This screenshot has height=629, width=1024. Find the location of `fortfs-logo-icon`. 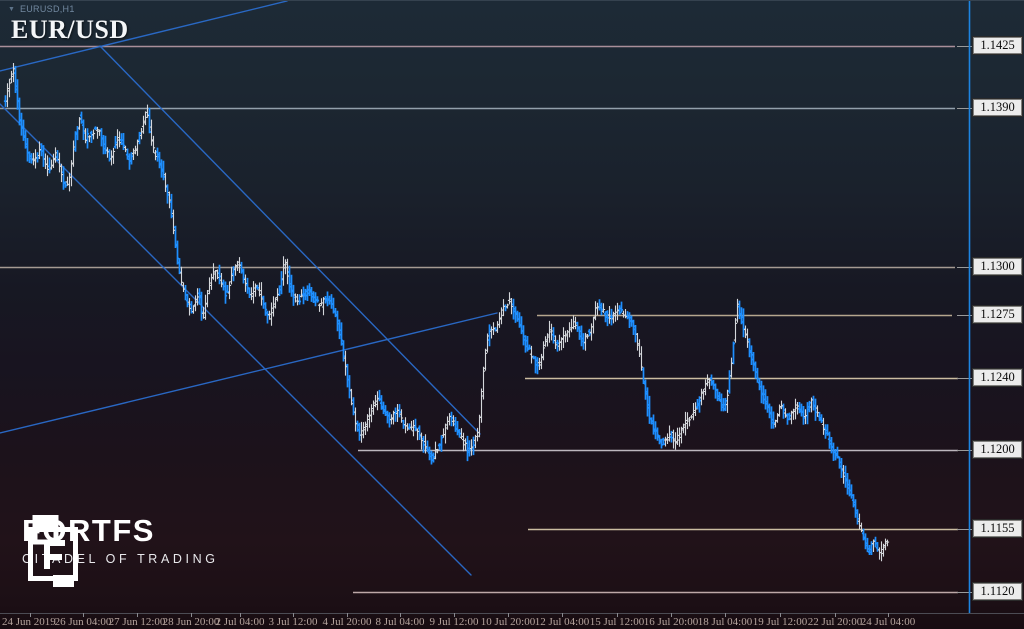

fortfs-logo-icon is located at coordinates (53, 551).